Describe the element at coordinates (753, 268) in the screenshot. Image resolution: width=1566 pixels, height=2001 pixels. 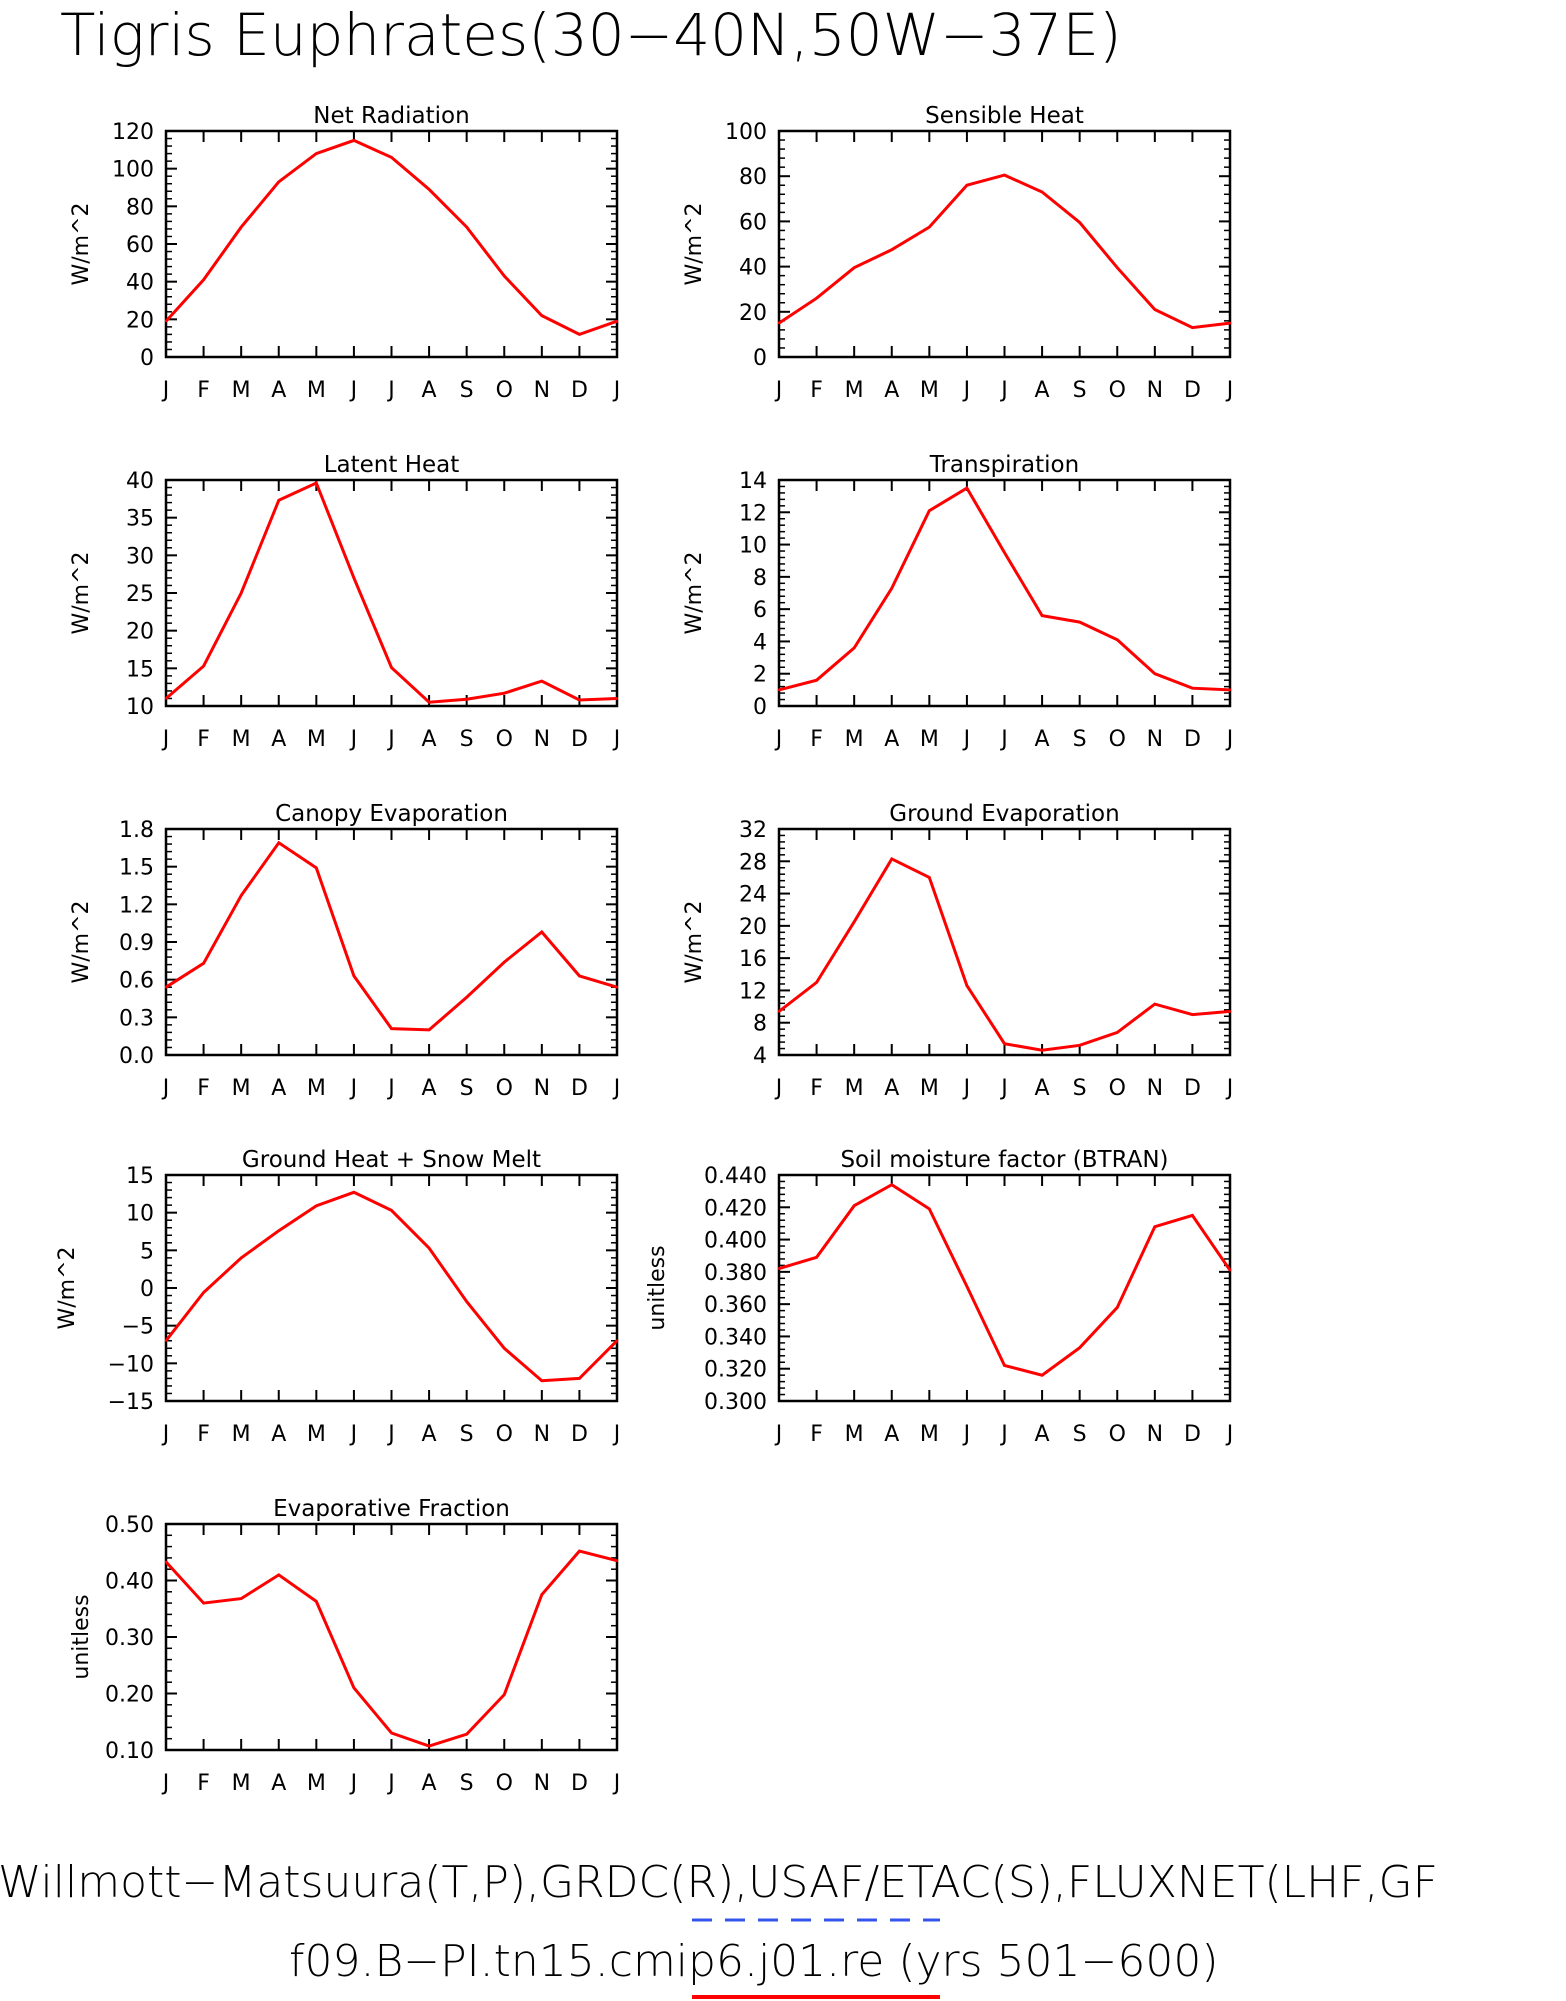
I see `y-tick-label: 40` at that location.